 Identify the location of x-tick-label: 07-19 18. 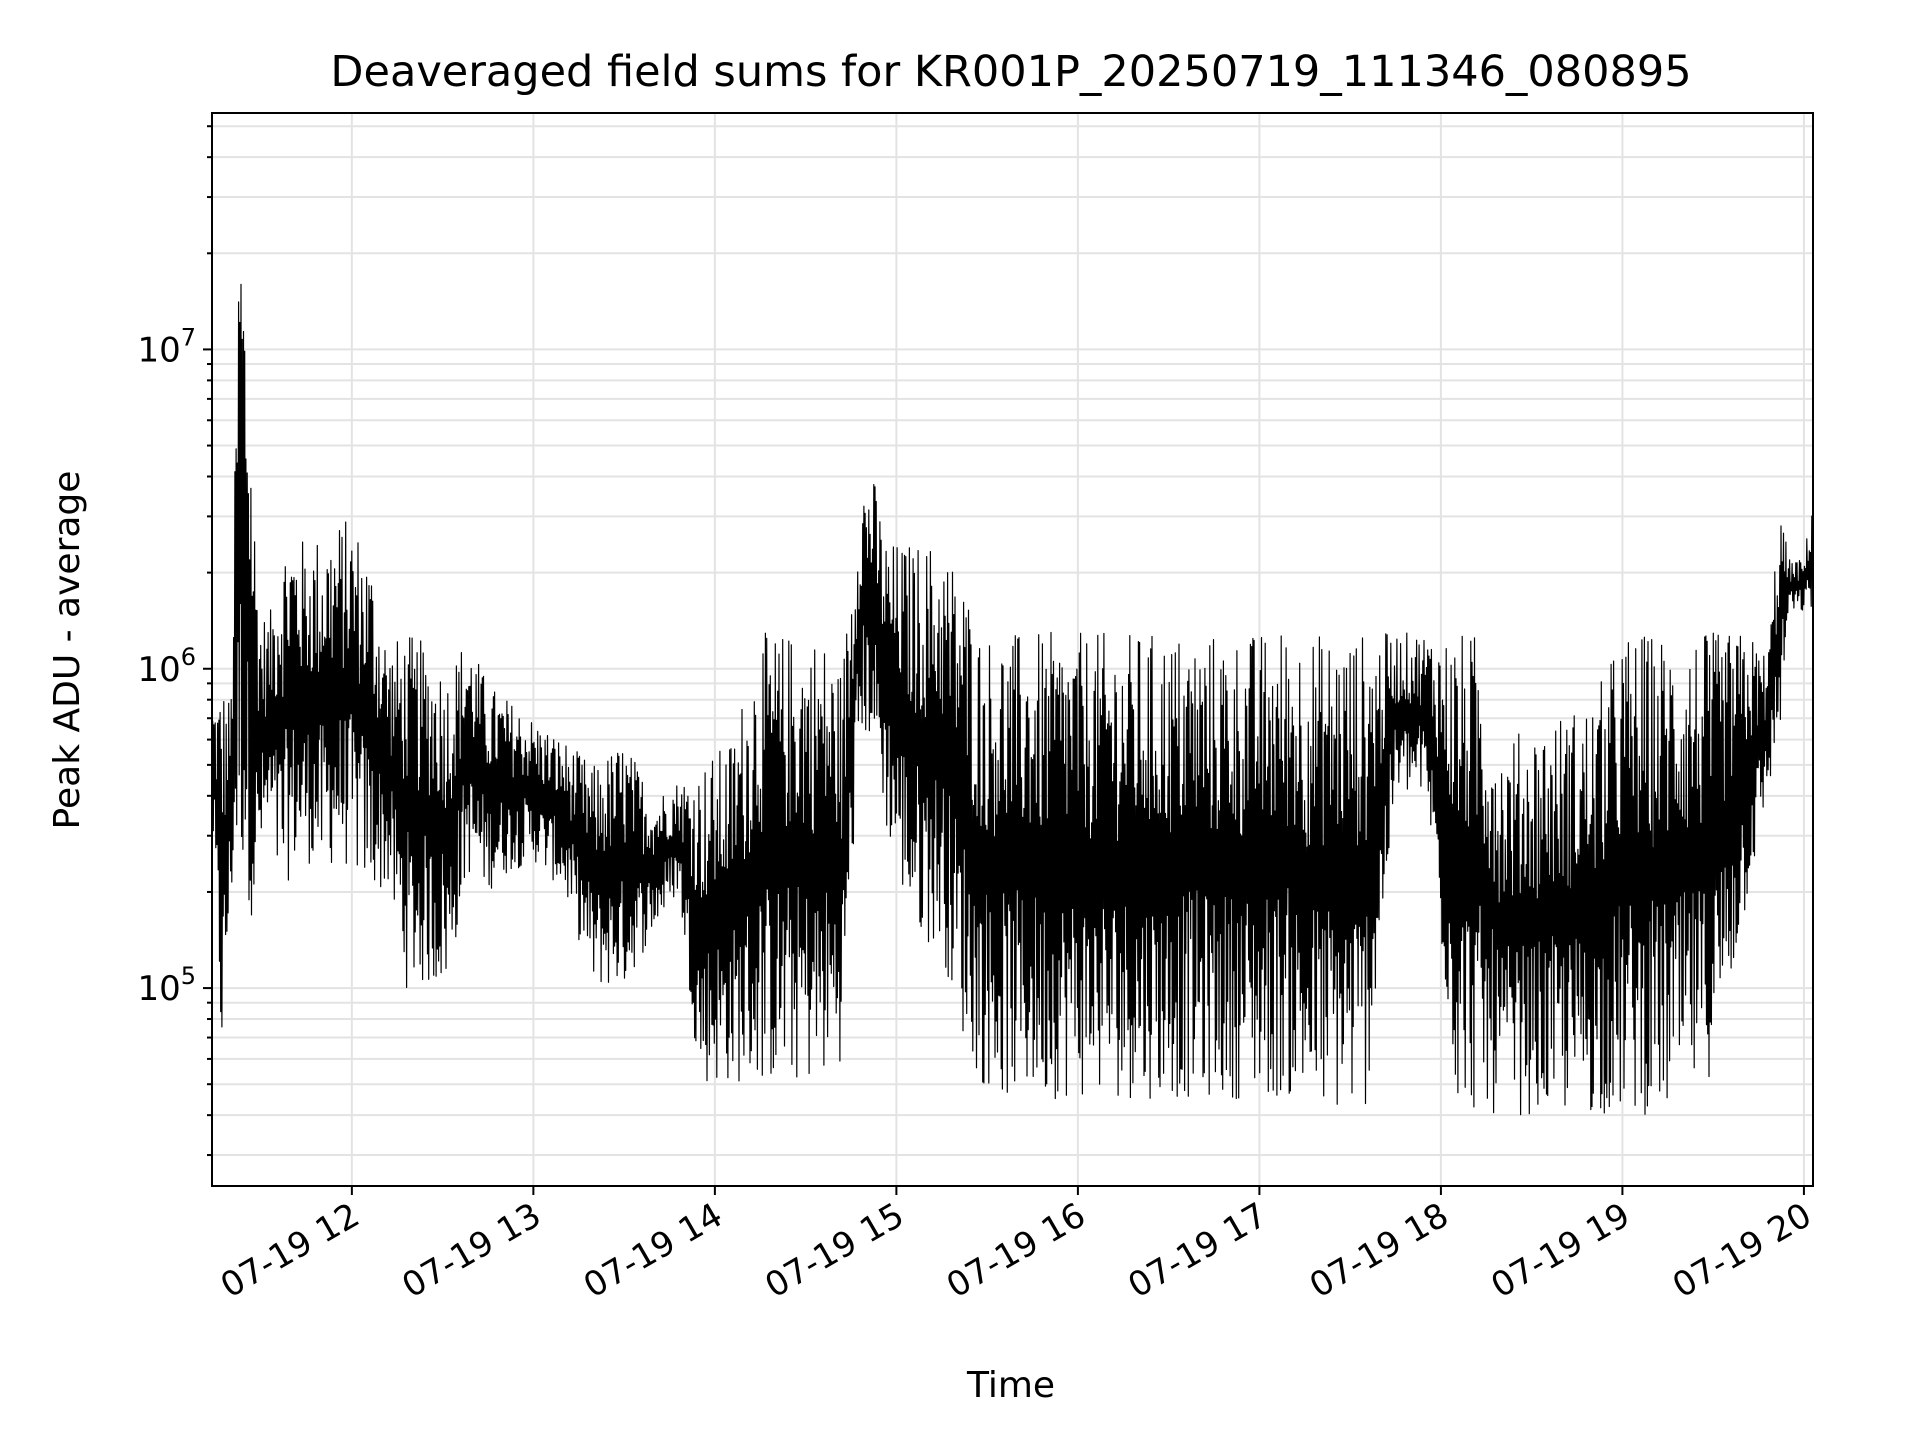
(1379, 1250).